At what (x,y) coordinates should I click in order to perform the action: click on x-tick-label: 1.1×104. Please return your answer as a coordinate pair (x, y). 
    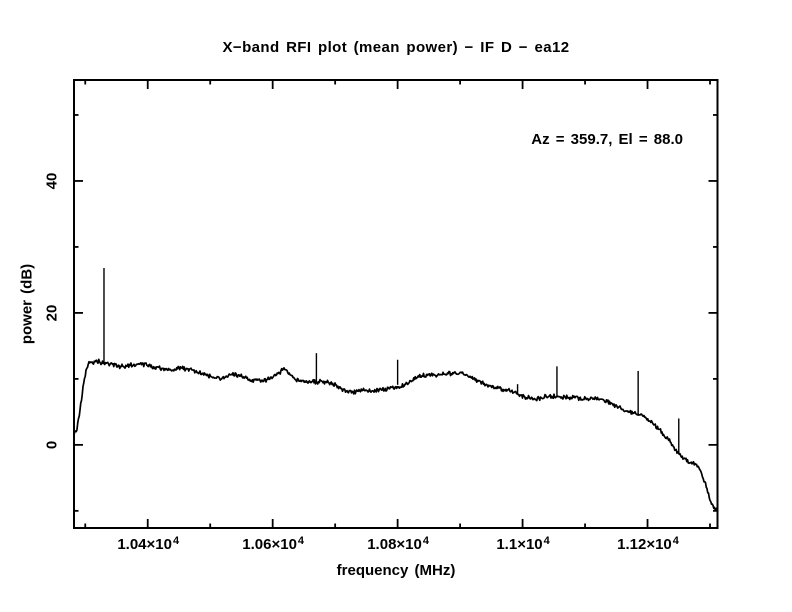
    Looking at the image, I should click on (523, 544).